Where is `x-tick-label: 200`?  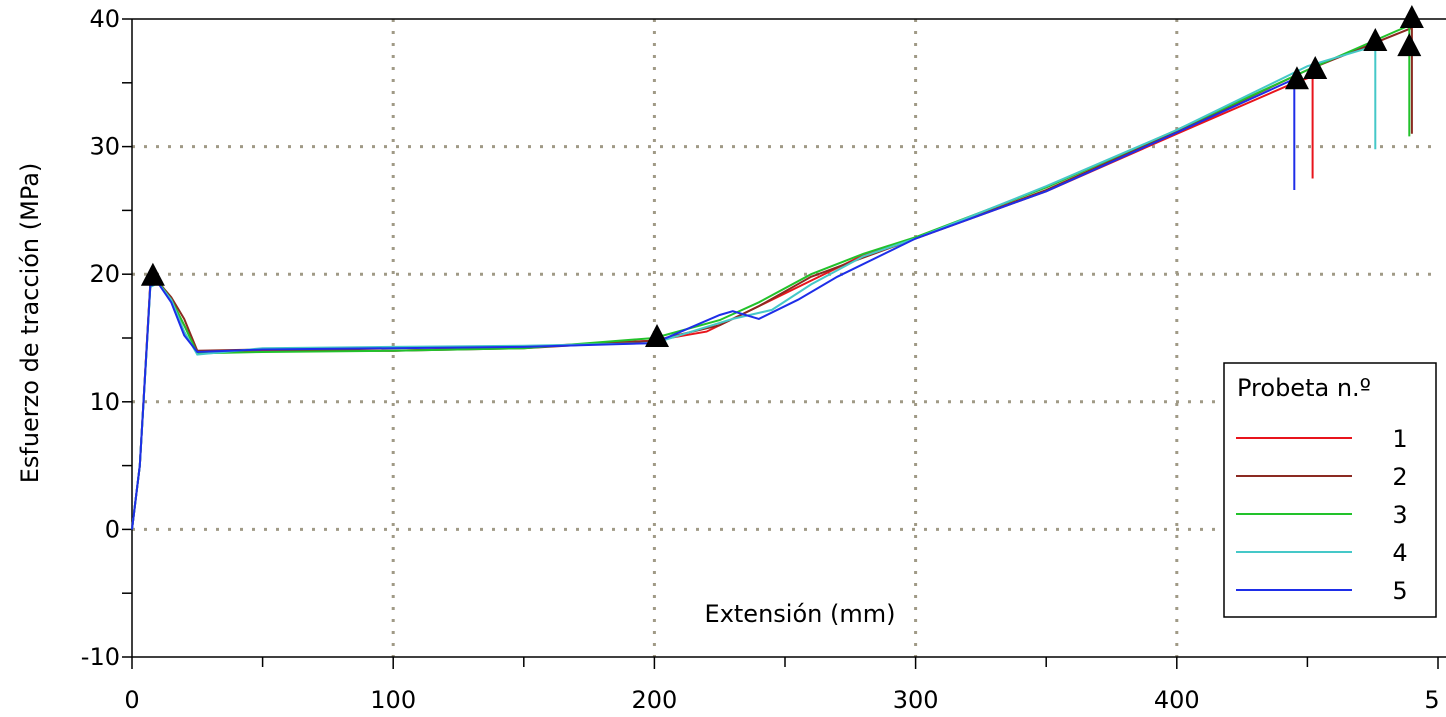 x-tick-label: 200 is located at coordinates (654, 700).